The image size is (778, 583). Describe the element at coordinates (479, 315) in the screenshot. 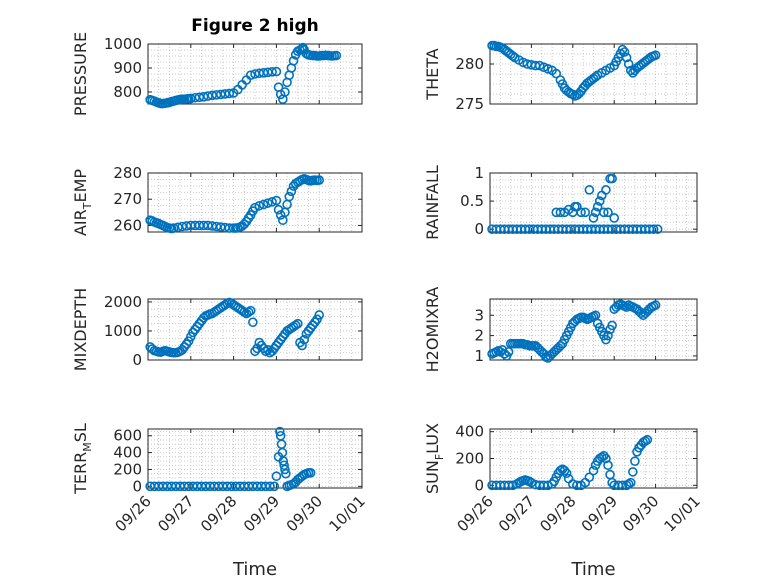

I see `y-tick-label: 3` at that location.